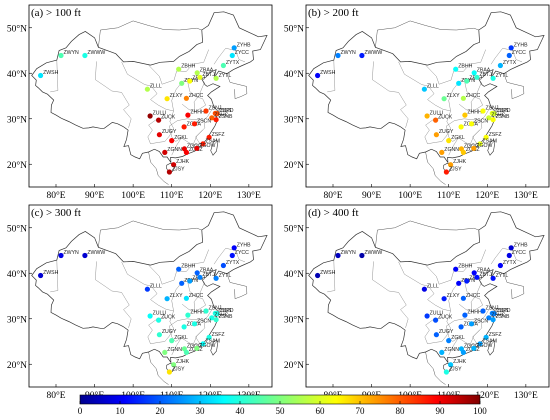  I want to click on station-dot-zgow, so click(474, 348).